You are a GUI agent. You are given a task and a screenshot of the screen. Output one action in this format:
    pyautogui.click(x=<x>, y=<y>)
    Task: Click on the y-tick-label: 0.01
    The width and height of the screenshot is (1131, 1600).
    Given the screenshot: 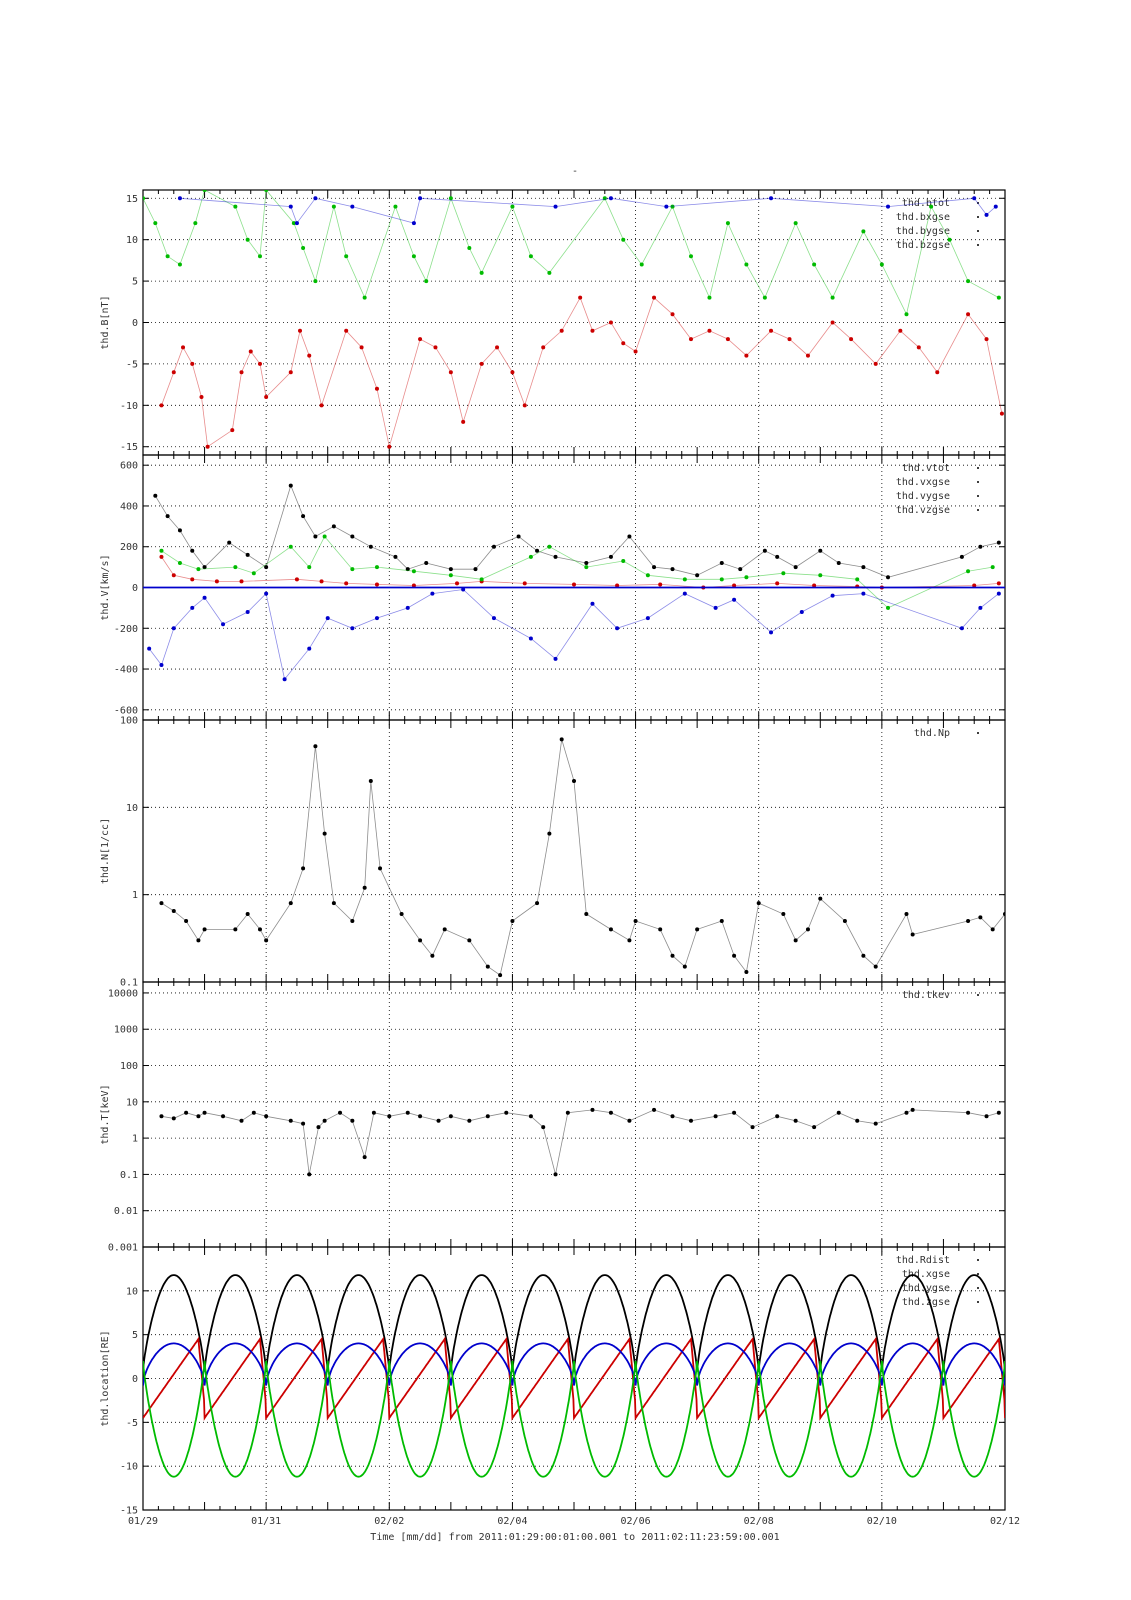 What is the action you would take?
    pyautogui.click(x=126, y=1211)
    